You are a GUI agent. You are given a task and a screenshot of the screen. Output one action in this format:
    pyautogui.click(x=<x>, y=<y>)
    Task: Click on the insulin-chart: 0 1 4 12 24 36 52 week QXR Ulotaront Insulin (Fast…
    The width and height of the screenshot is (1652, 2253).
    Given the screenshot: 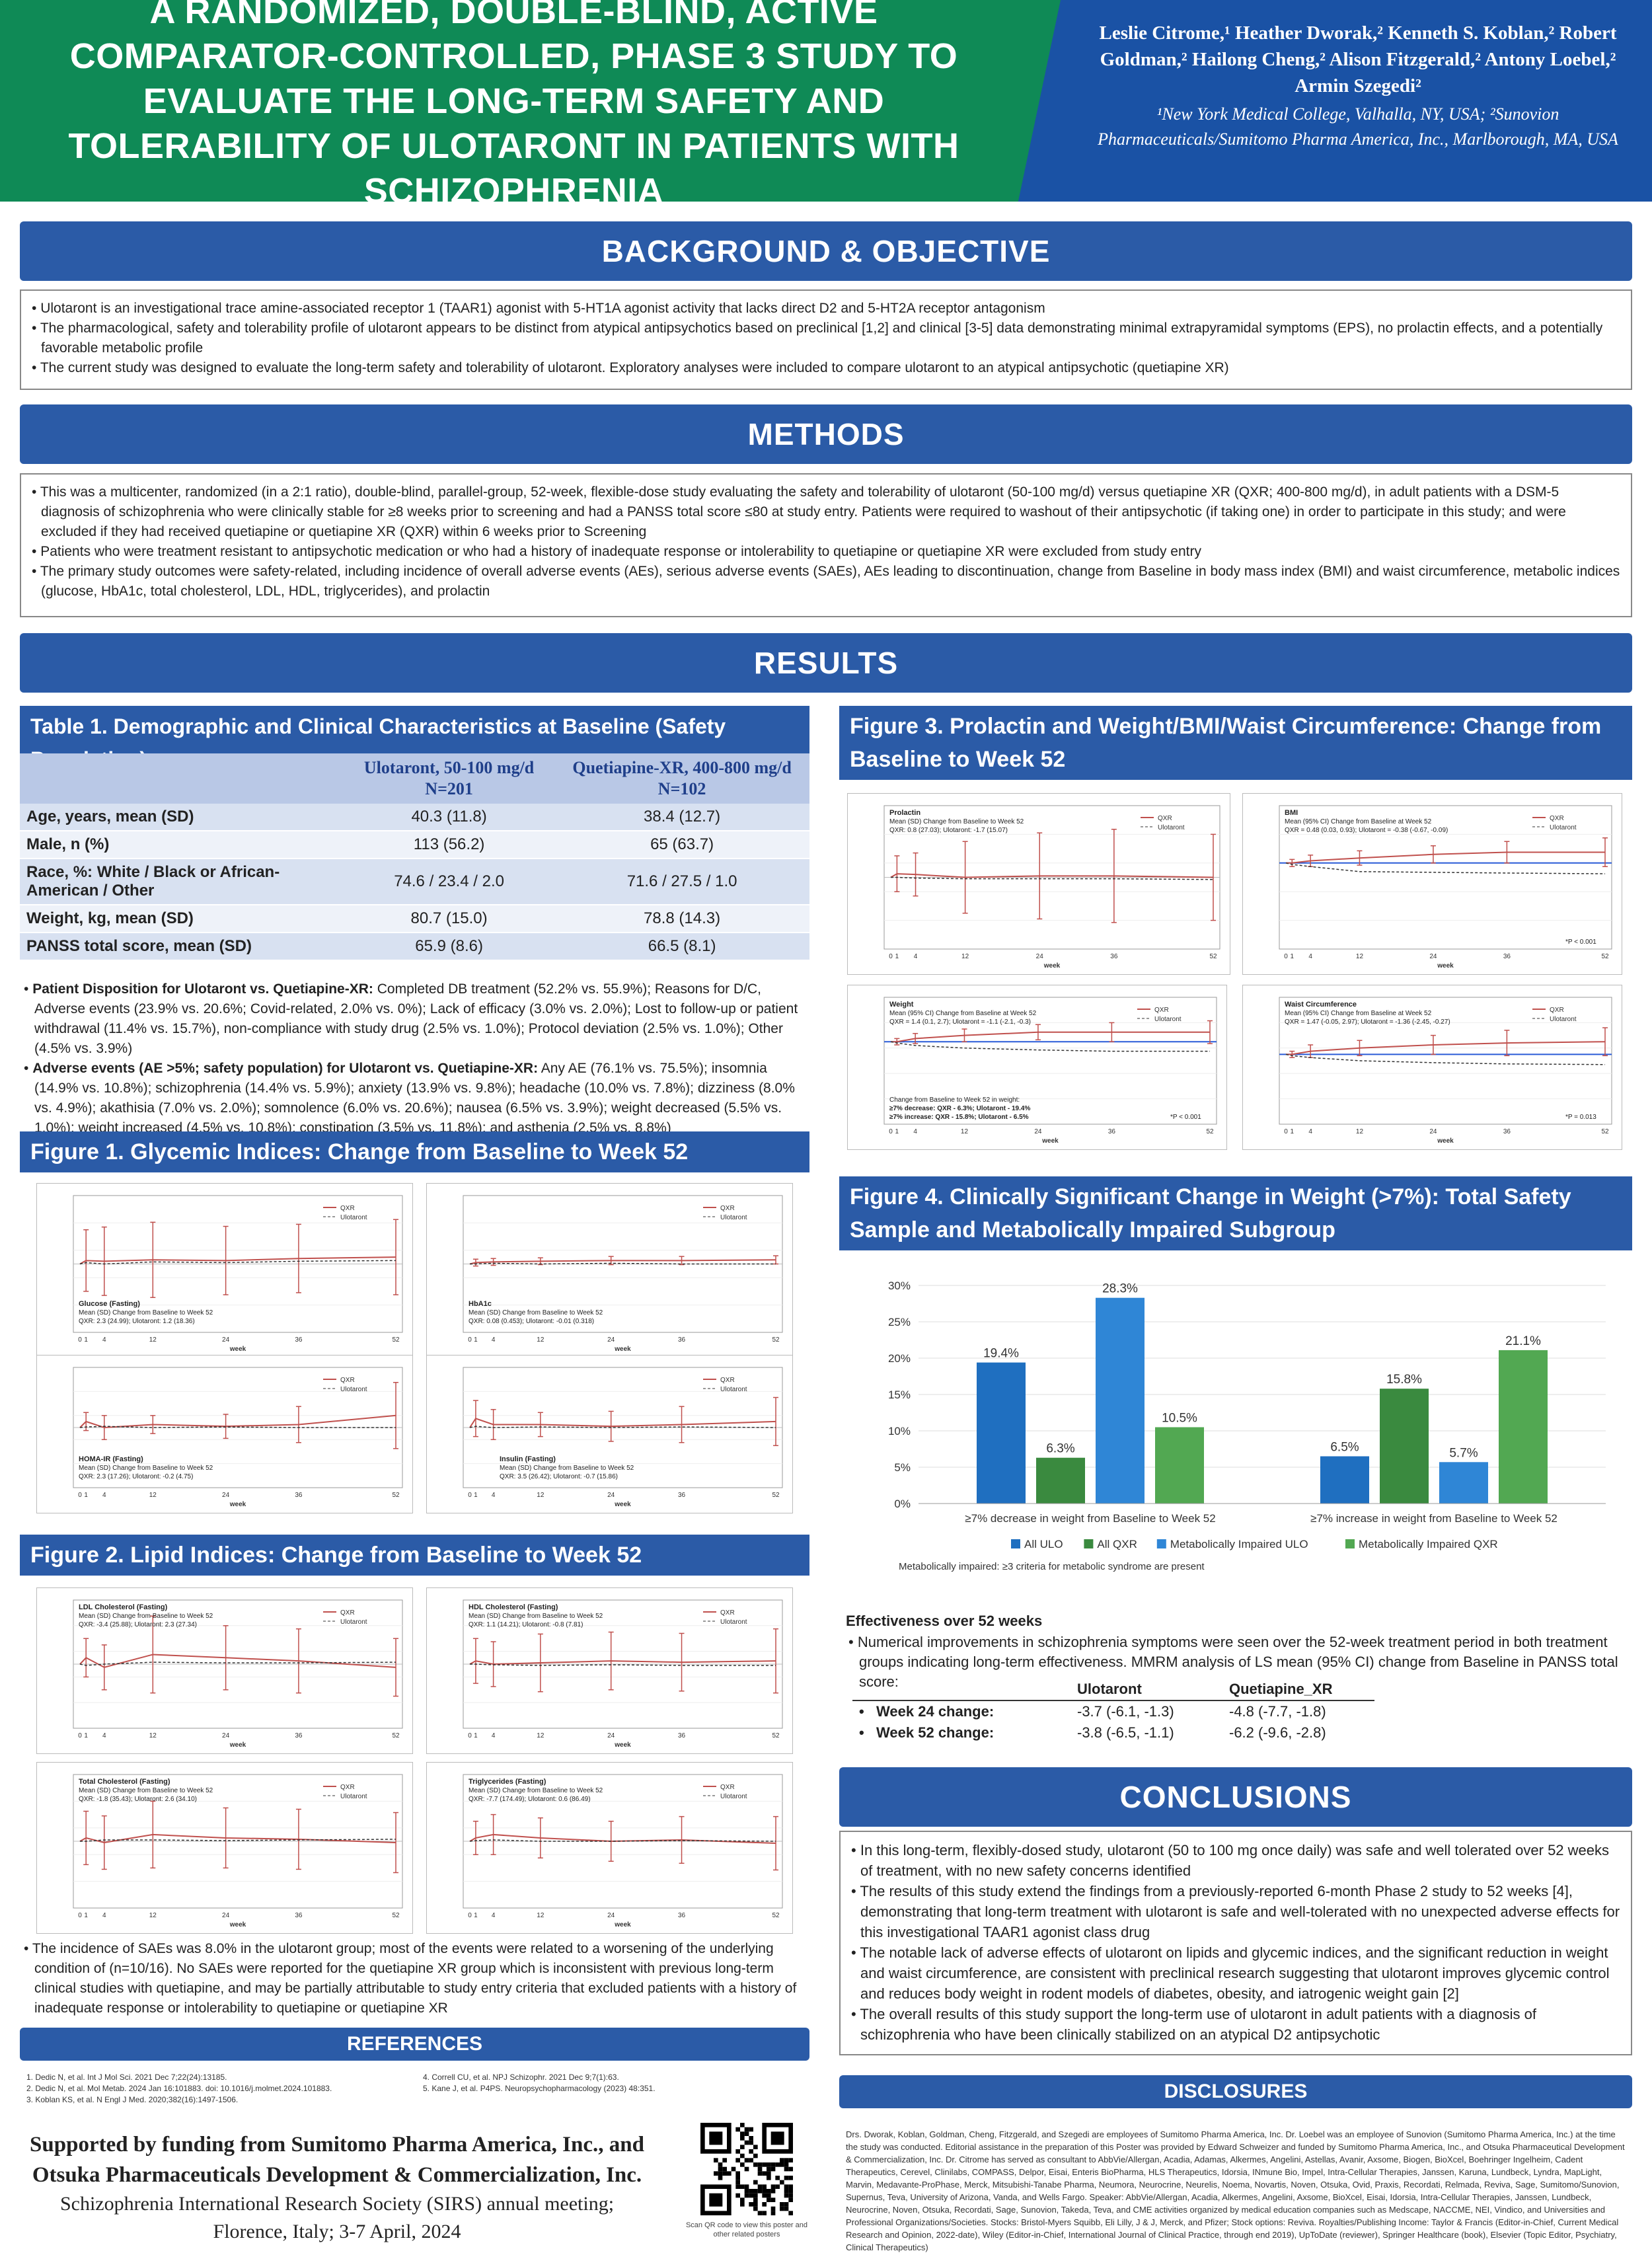 What is the action you would take?
    pyautogui.click(x=609, y=1434)
    